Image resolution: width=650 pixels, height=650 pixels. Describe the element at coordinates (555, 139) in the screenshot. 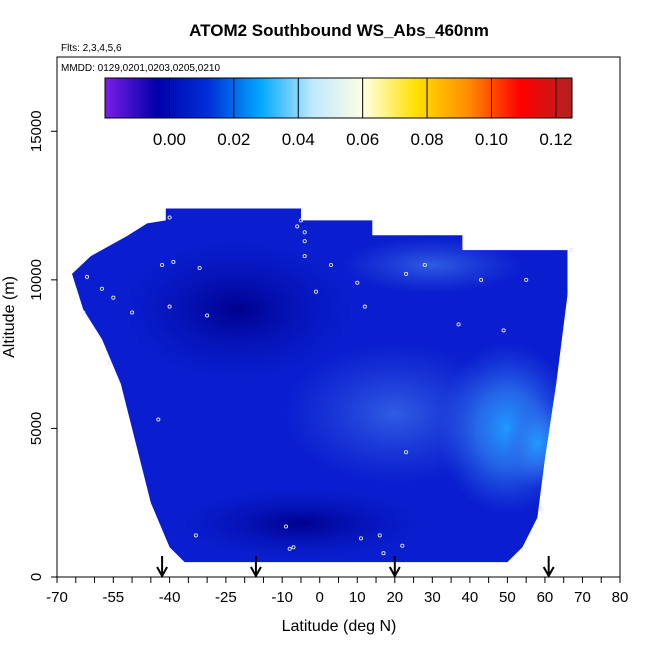

I see `colorbar-tick-label: 0.12` at that location.